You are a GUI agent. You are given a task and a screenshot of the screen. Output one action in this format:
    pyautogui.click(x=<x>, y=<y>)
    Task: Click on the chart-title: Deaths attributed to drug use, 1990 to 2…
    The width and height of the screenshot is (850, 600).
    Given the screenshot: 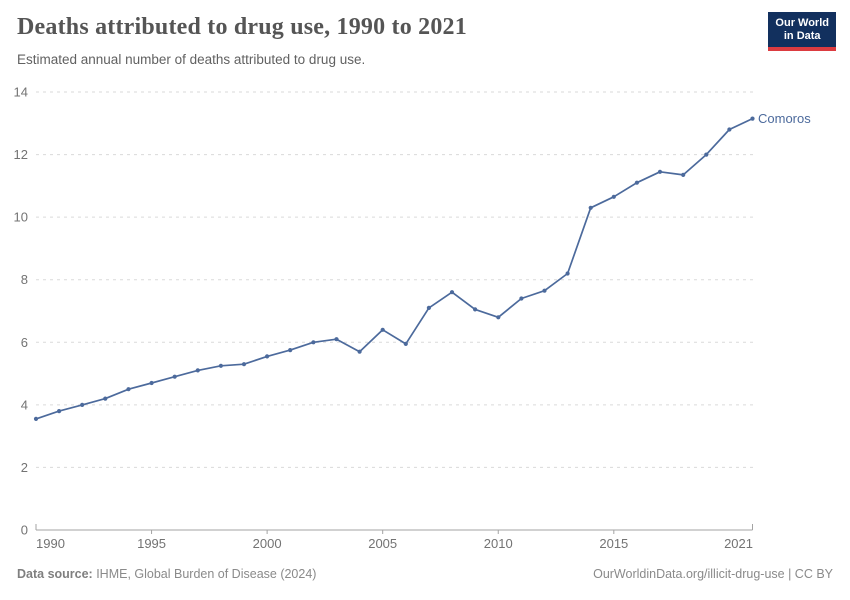 What is the action you would take?
    pyautogui.click(x=242, y=27)
    